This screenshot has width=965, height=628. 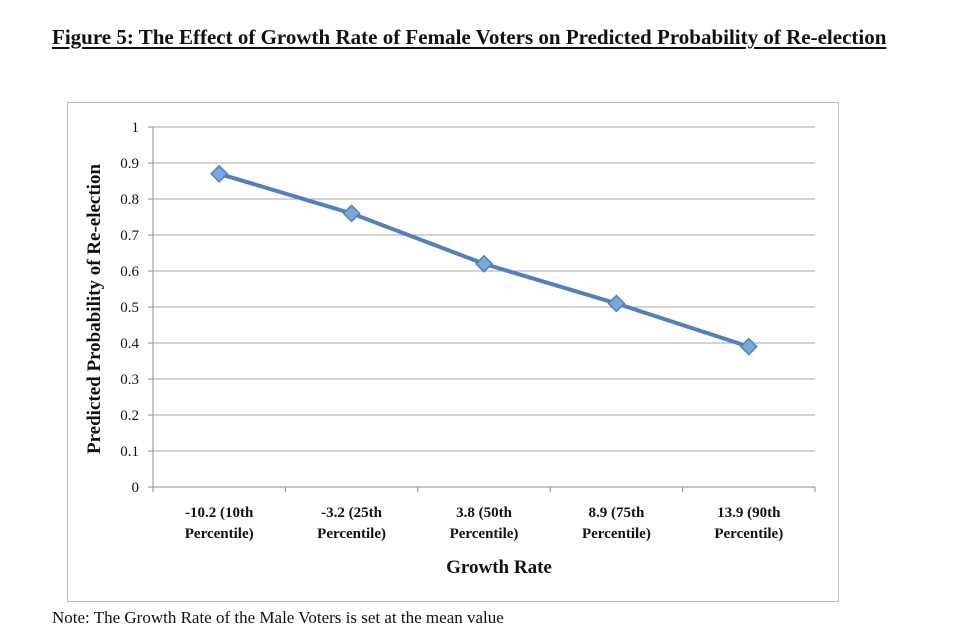 What do you see at coordinates (219, 513) in the screenshot?
I see `x-tick-label-line: -10.2 (10th` at bounding box center [219, 513].